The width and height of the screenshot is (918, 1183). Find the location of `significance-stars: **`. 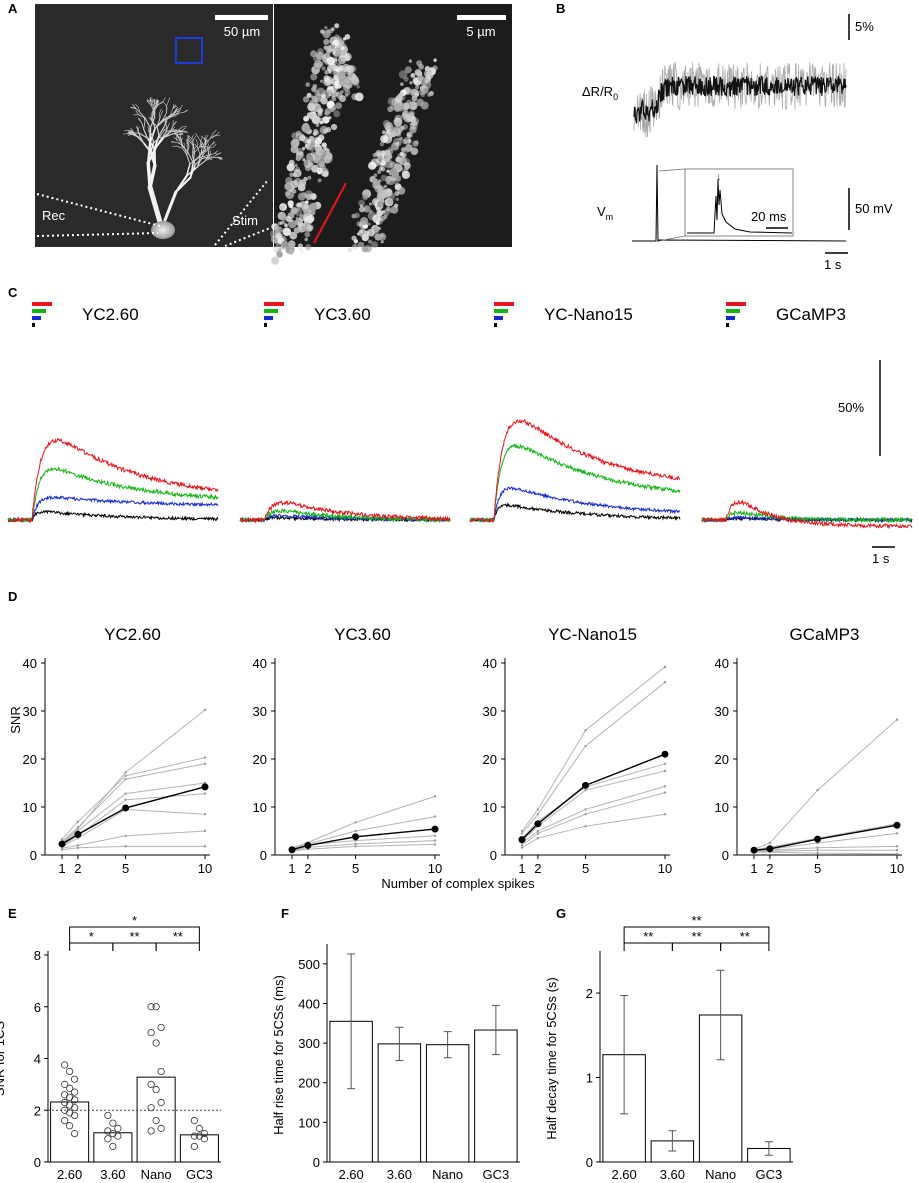

significance-stars: ** is located at coordinates (648, 936).